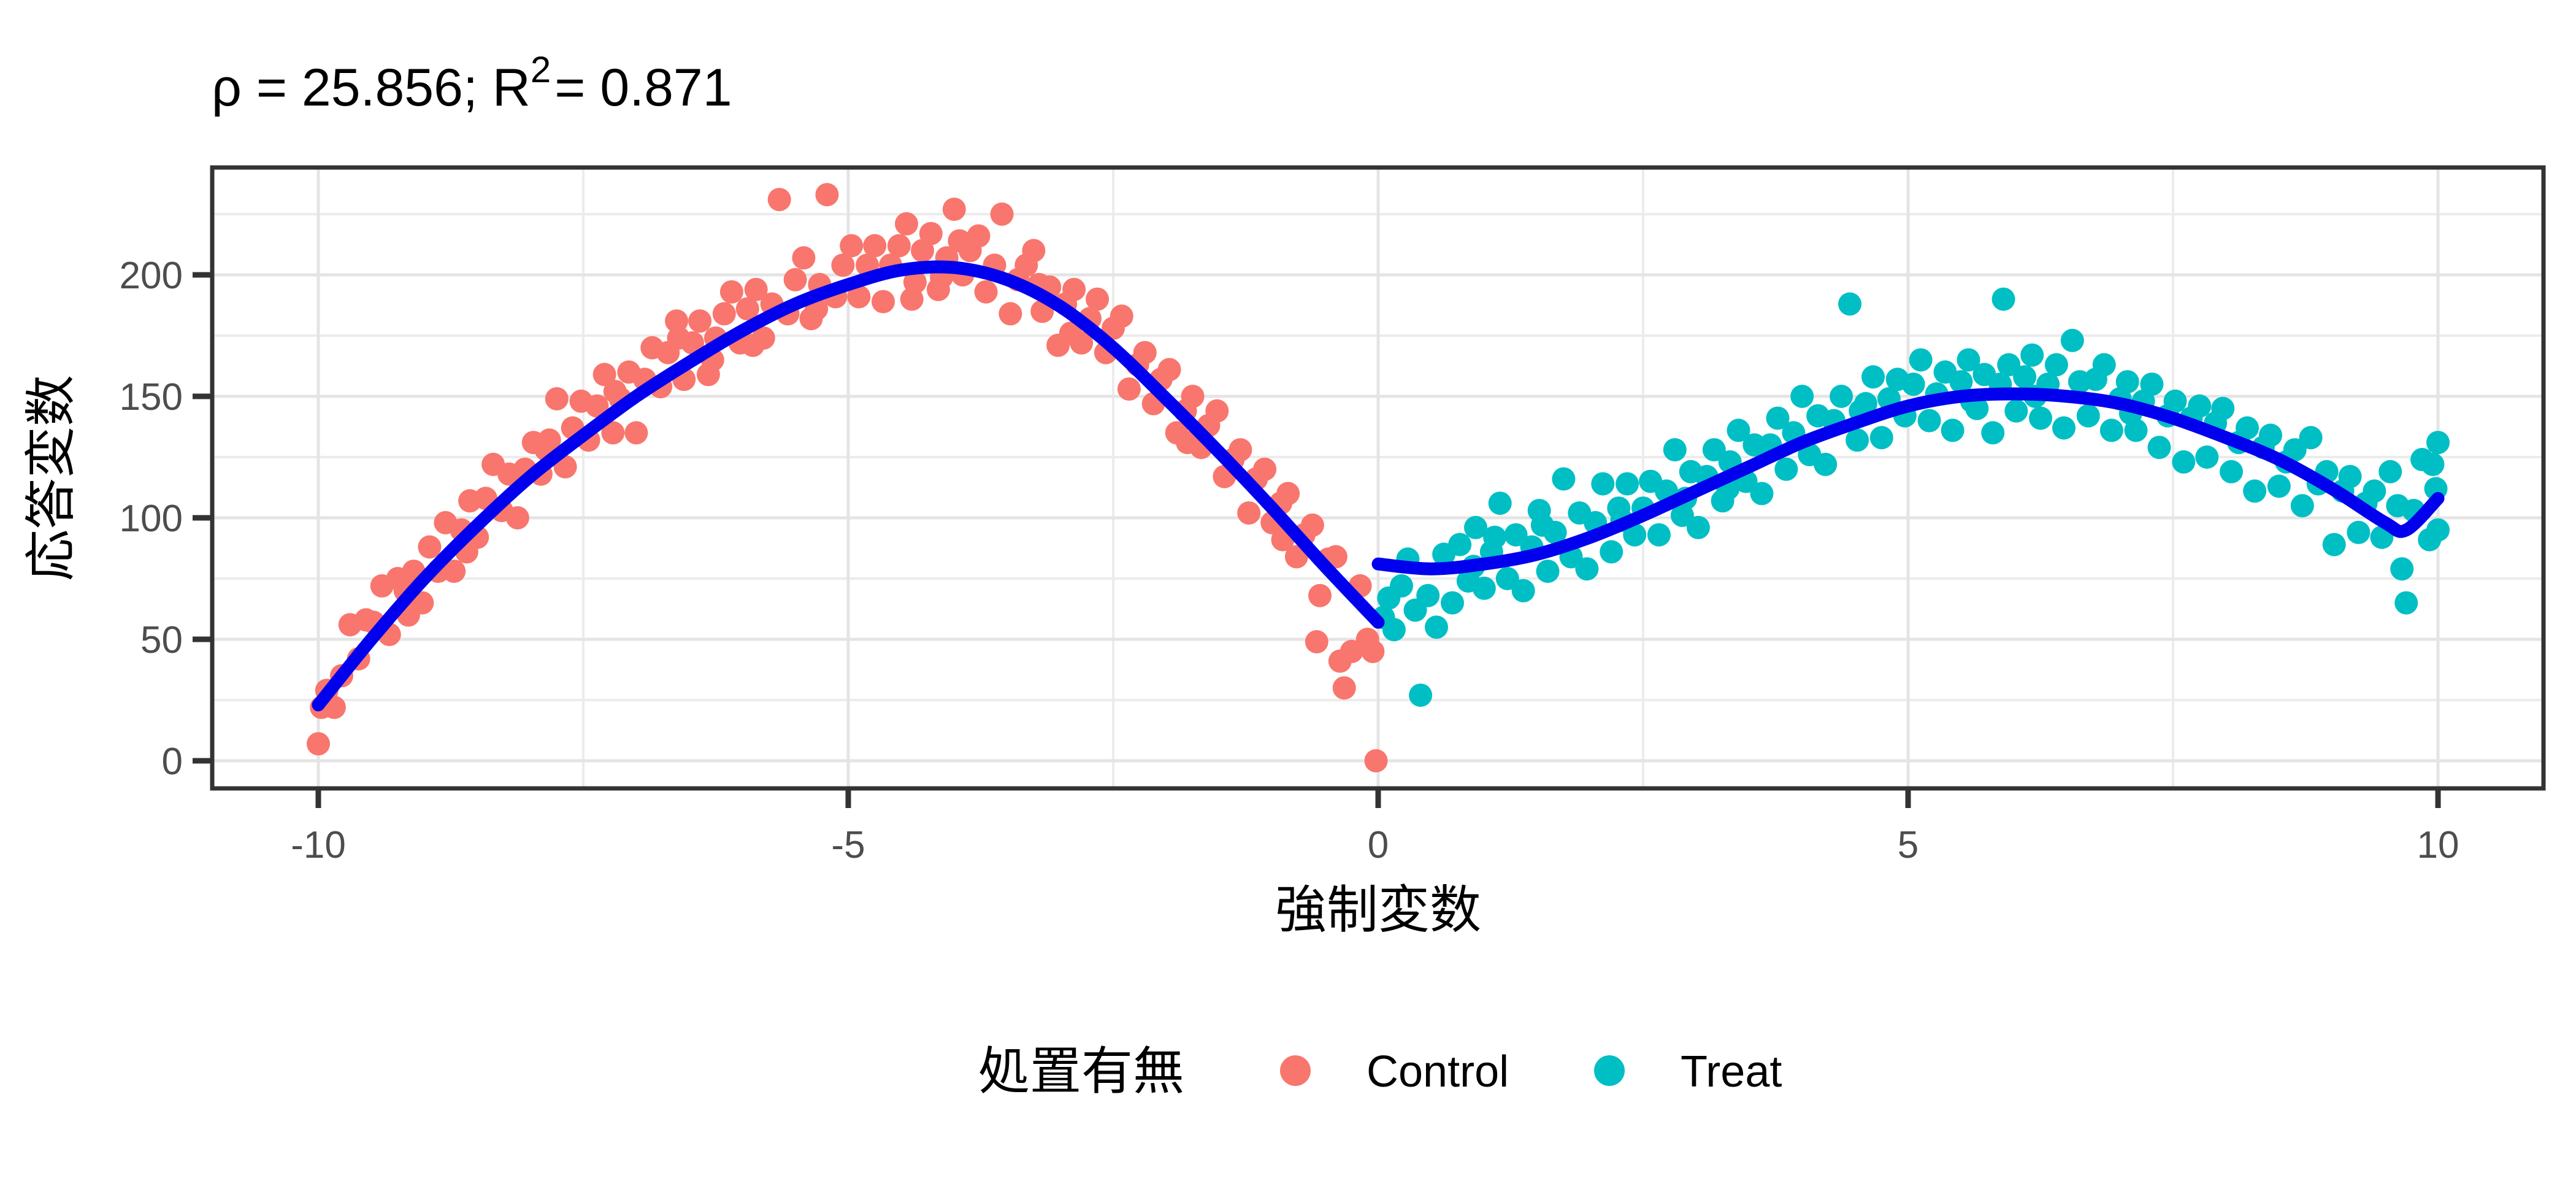 The width and height of the screenshot is (2576, 1178). I want to click on x-tick-label: -5, so click(848, 845).